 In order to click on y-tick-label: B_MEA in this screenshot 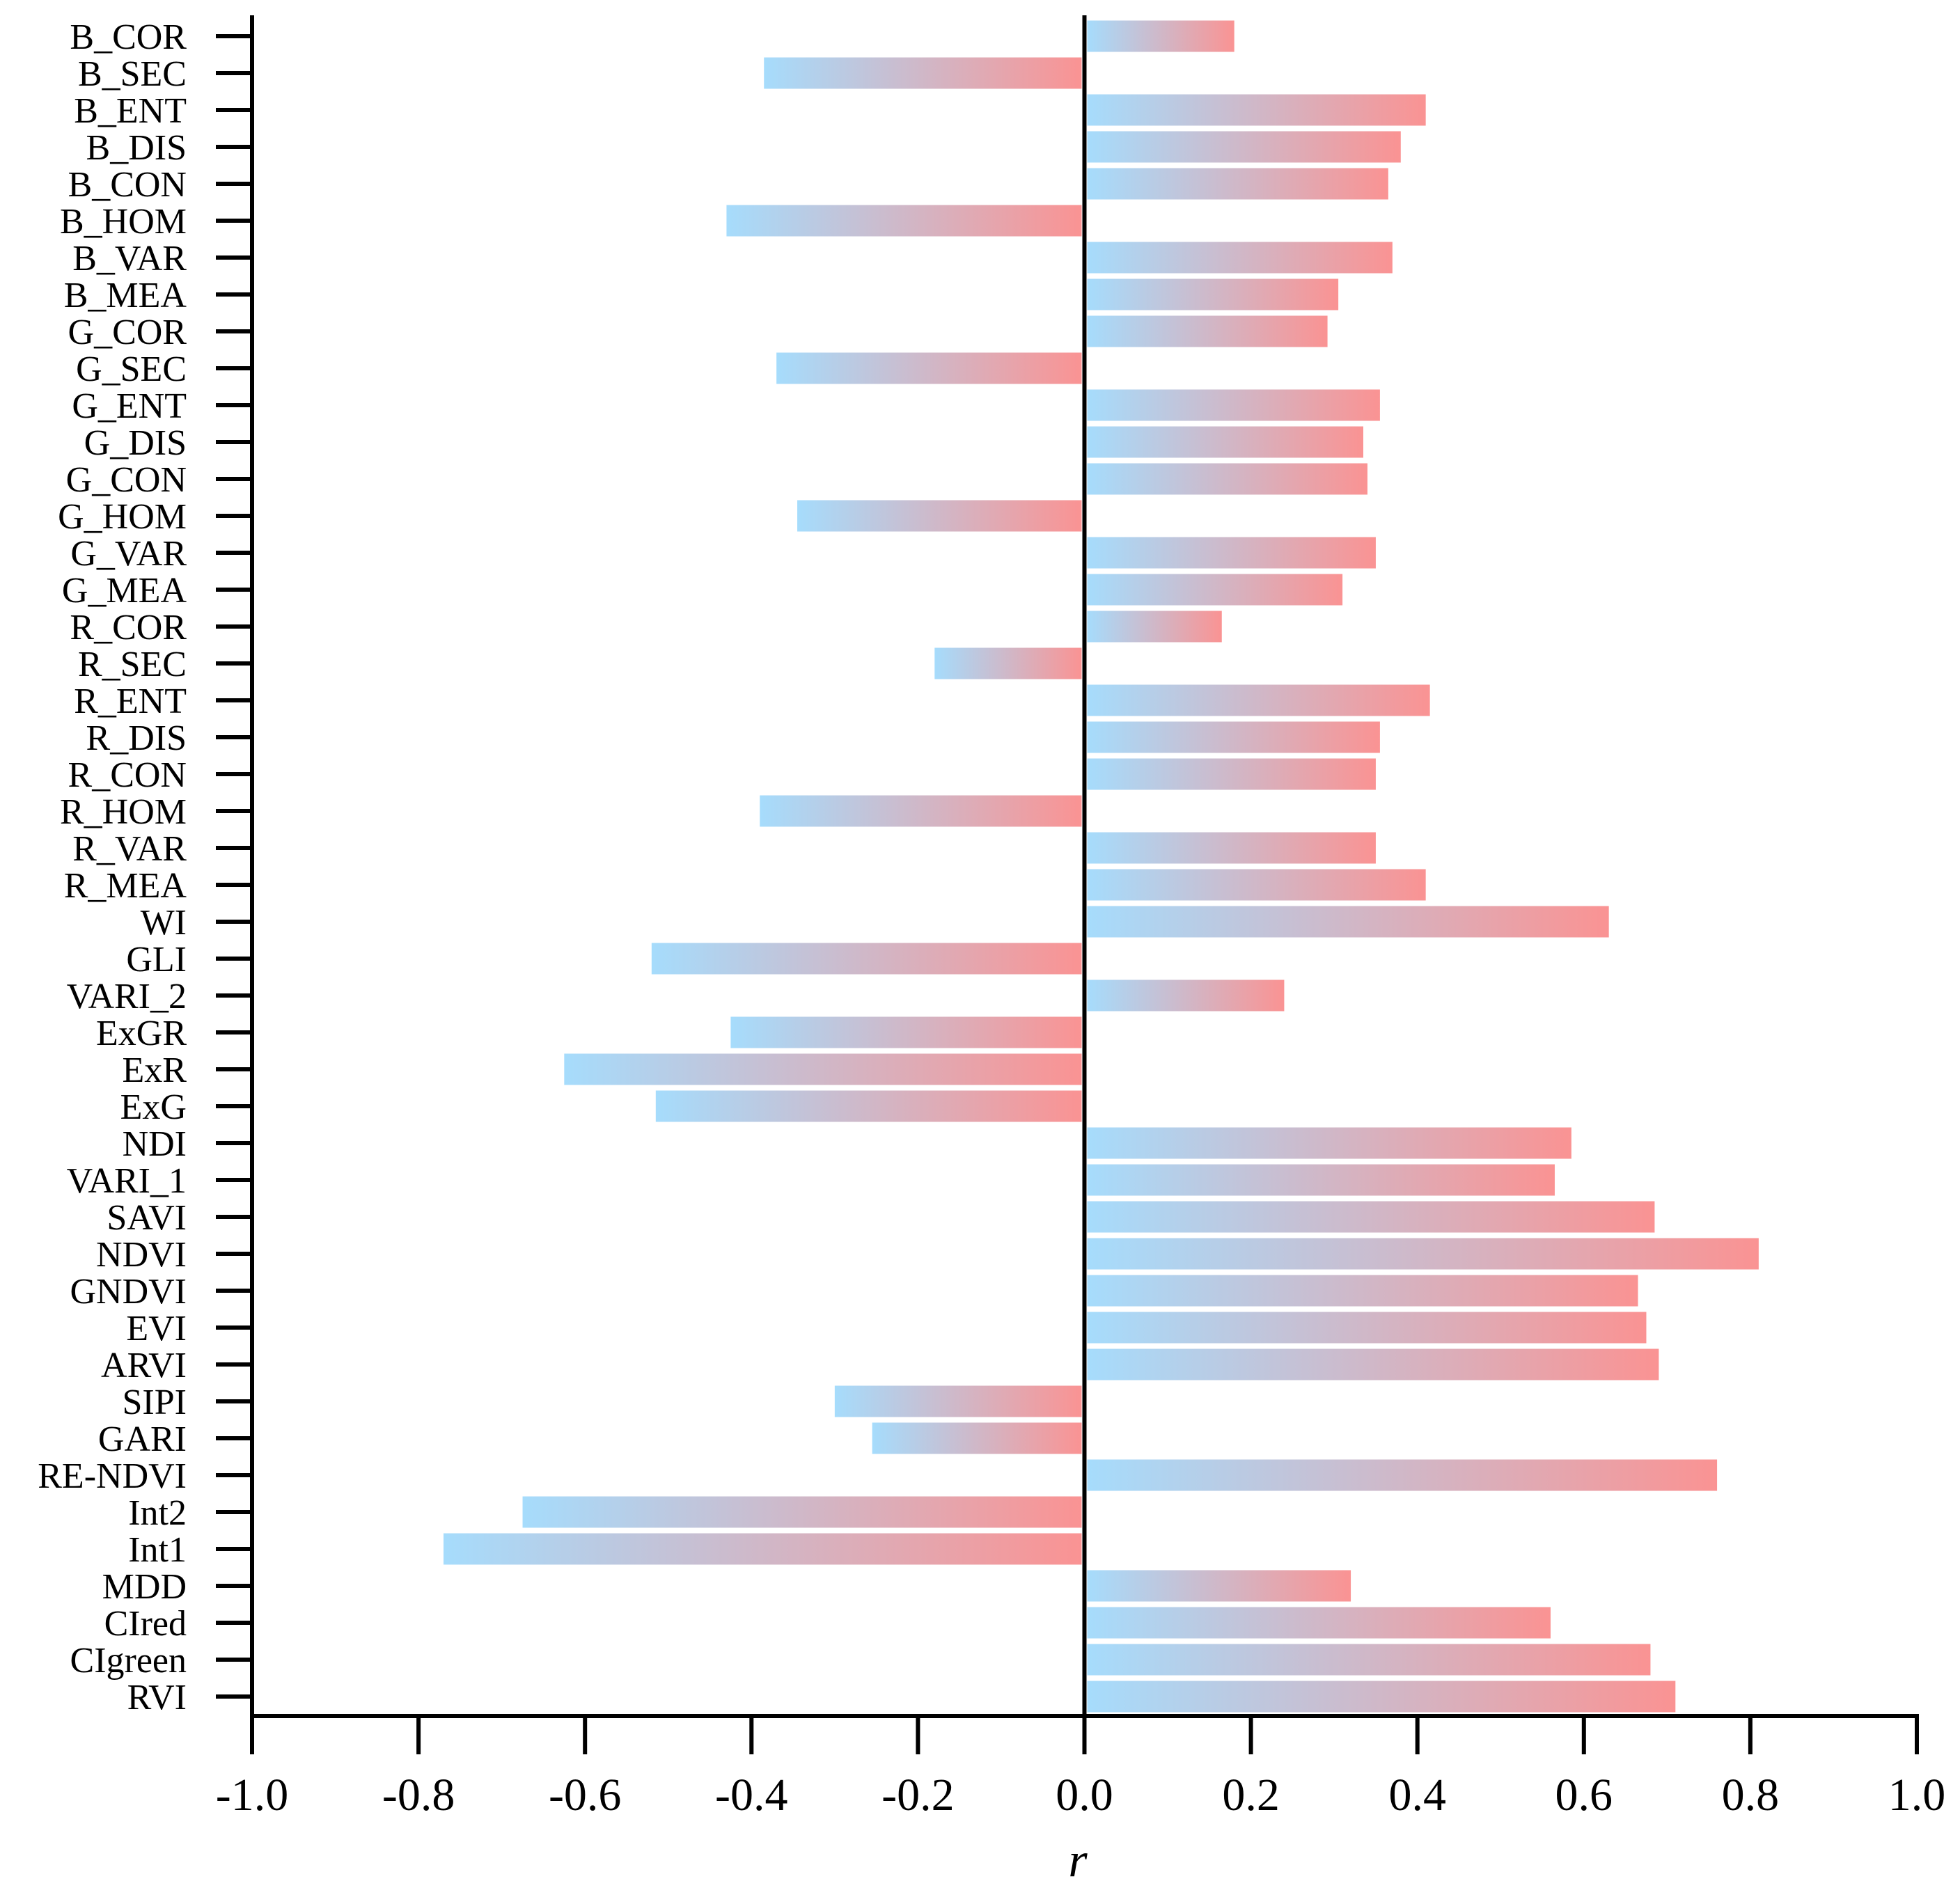, I will do `click(125, 295)`.